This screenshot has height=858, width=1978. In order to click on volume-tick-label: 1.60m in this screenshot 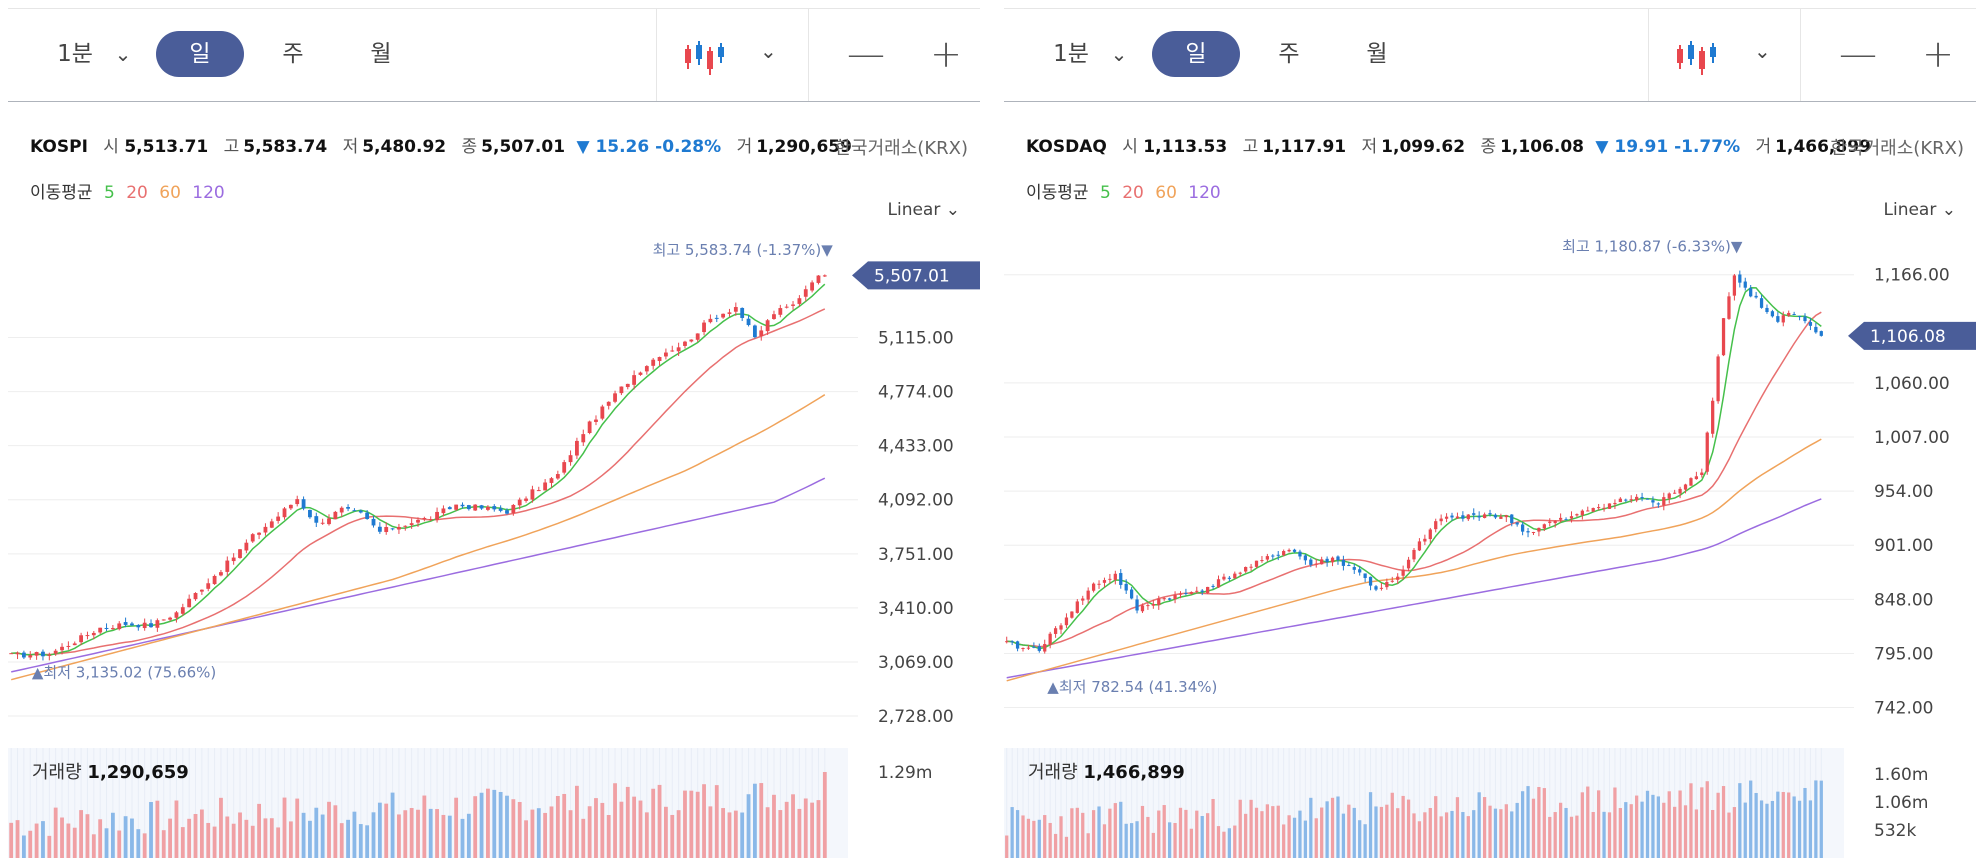, I will do `click(1901, 775)`.